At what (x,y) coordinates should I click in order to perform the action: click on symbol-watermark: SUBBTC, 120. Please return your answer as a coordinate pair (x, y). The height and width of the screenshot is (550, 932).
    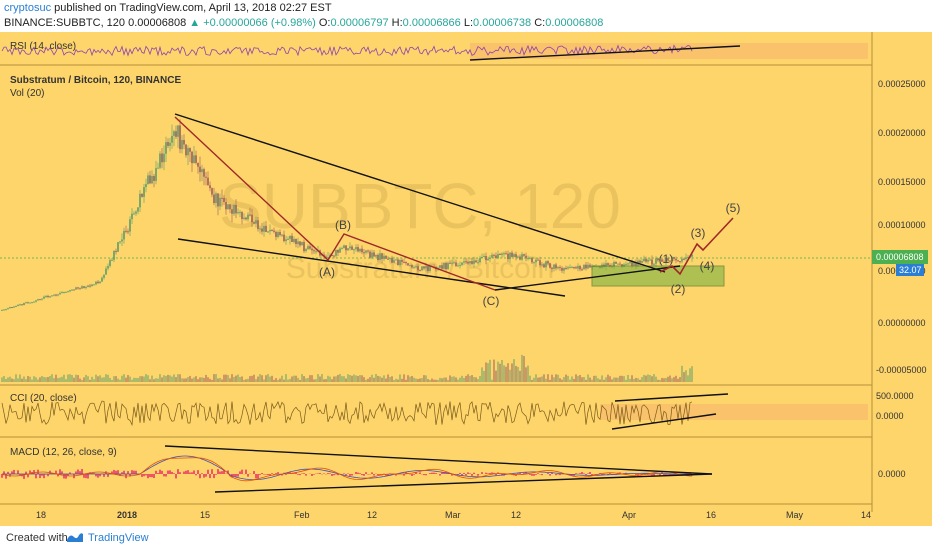
    Looking at the image, I should click on (420, 206).